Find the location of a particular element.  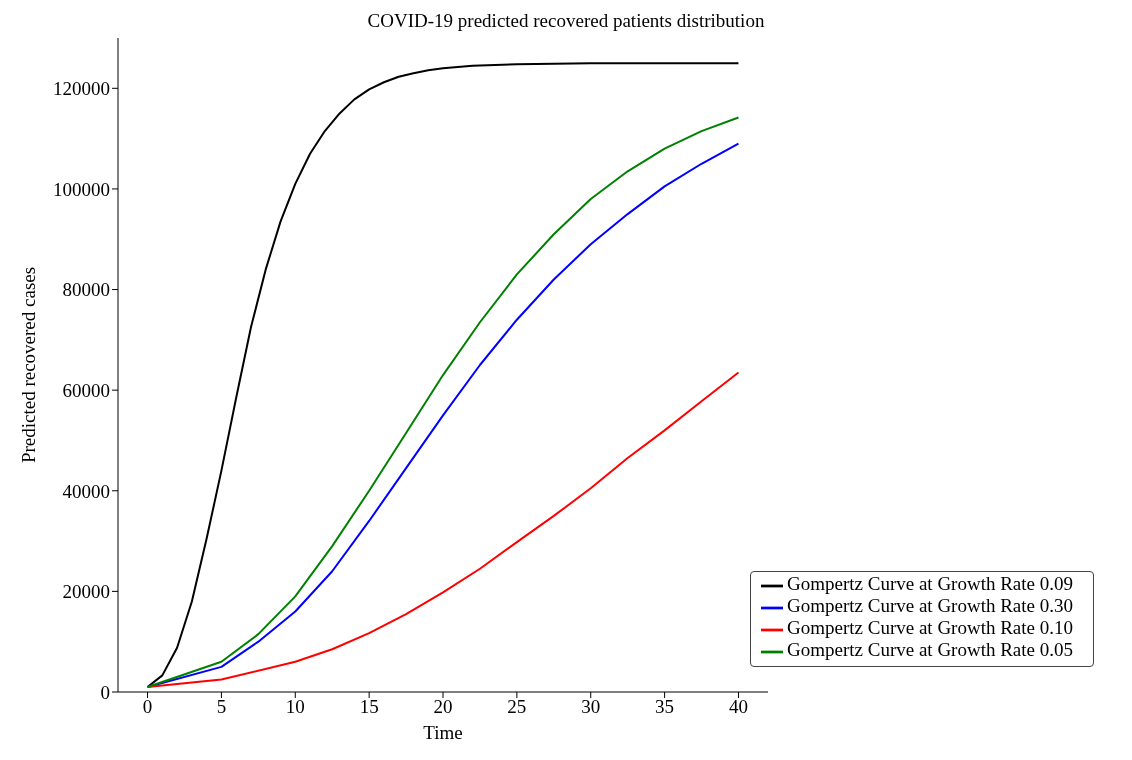

x-tick-label: 0 is located at coordinates (147, 707).